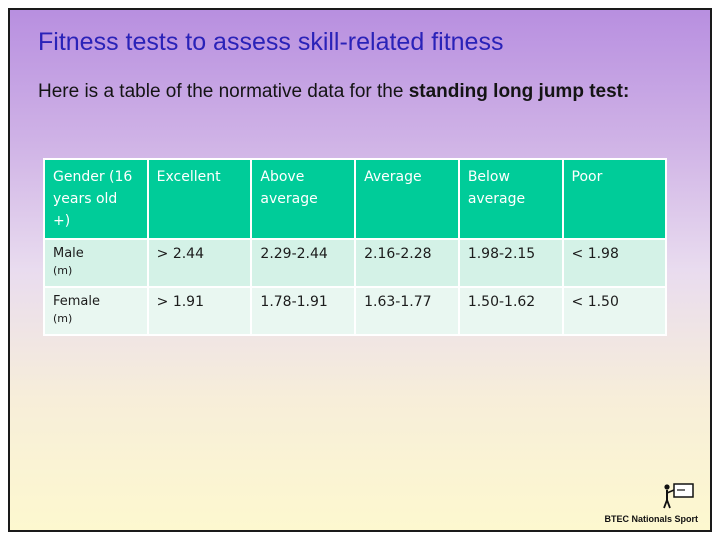  What do you see at coordinates (303, 311) in the screenshot?
I see `value-cell: 1.78-1.91` at bounding box center [303, 311].